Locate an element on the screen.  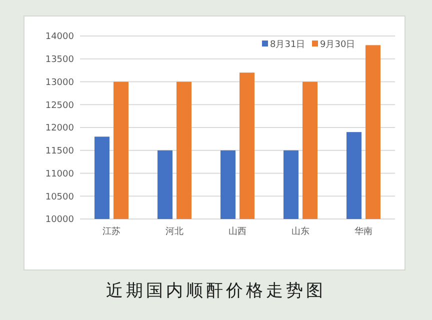
y-tick-label: 13000 is located at coordinates (59, 83).